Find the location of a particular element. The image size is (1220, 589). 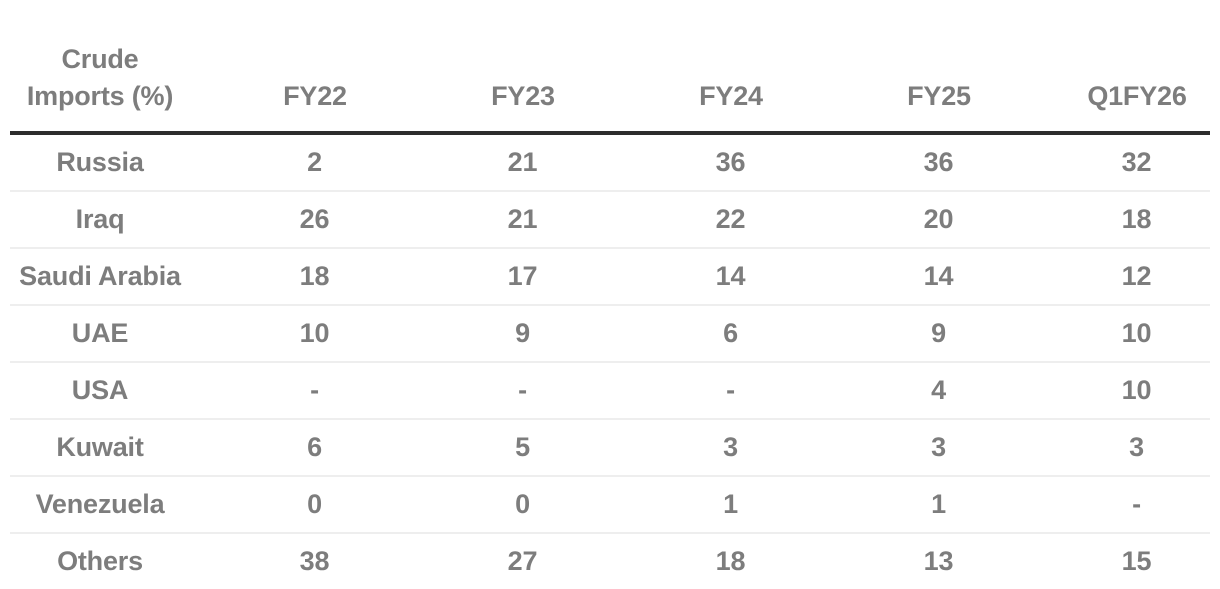

col-header-q1fy26: Q1FY26 is located at coordinates (1137, 96).